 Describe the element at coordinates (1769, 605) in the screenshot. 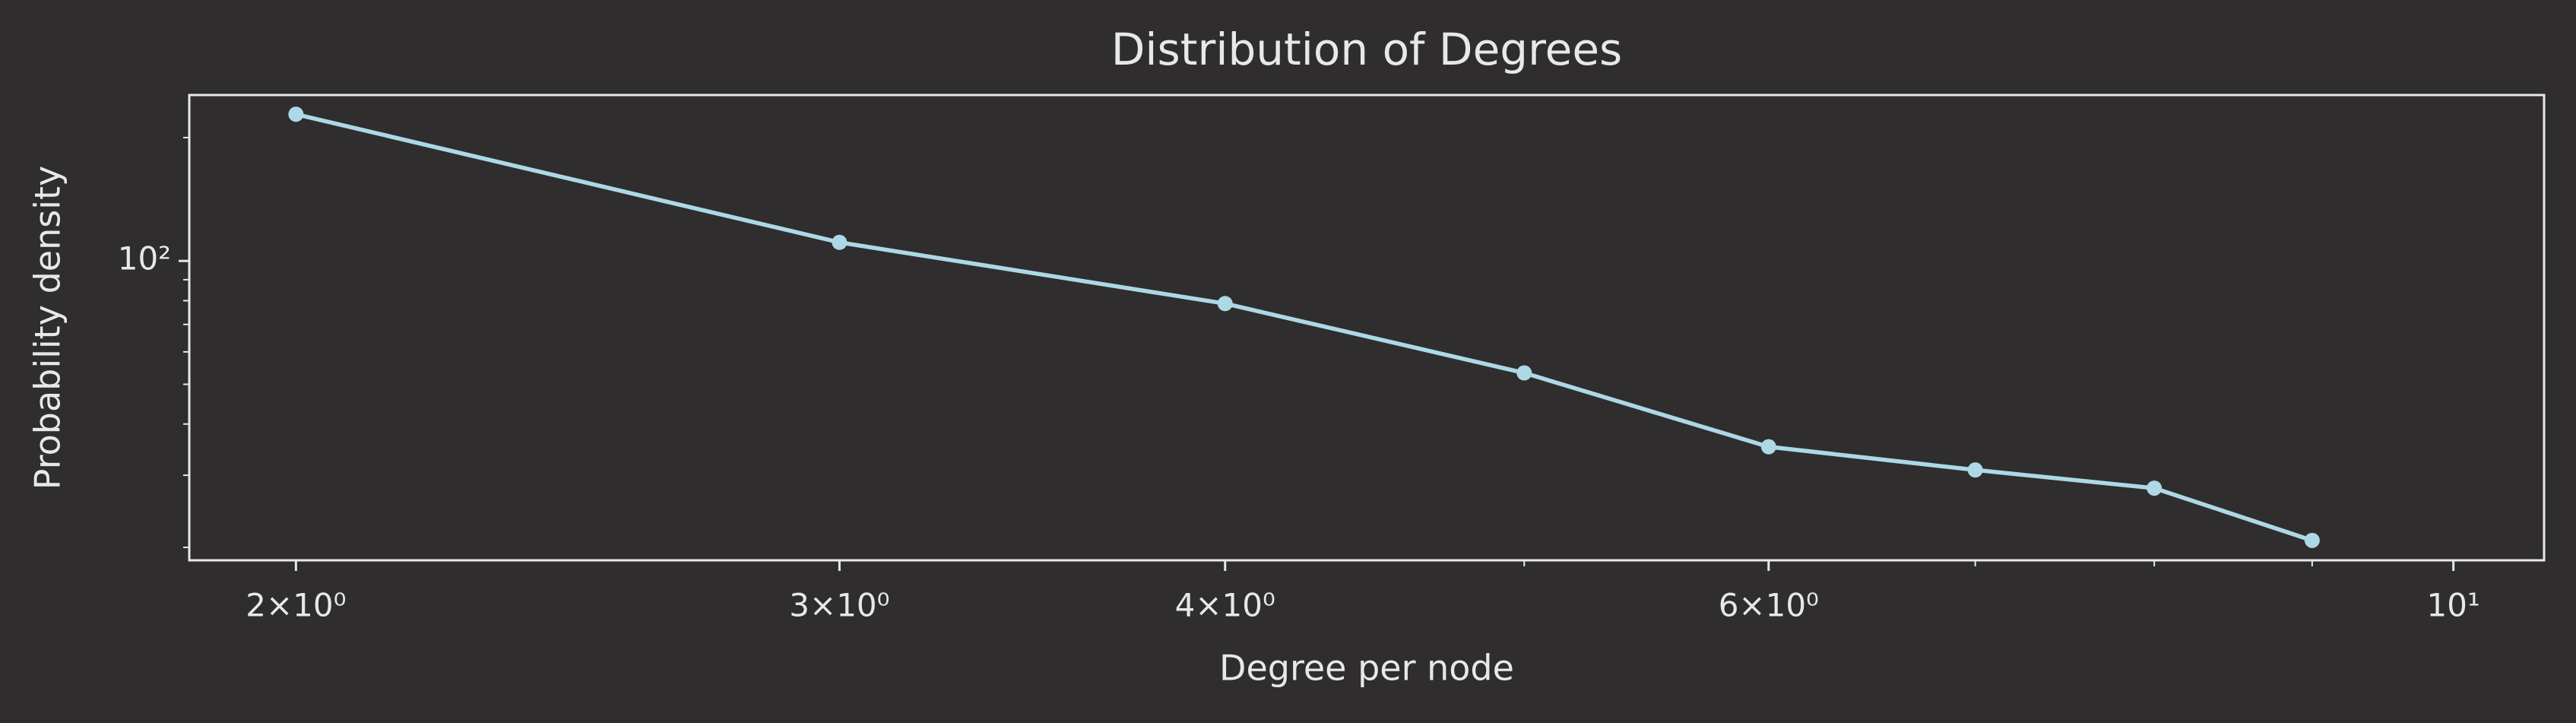

I see `x-tick-label: 6×10⁰` at that location.